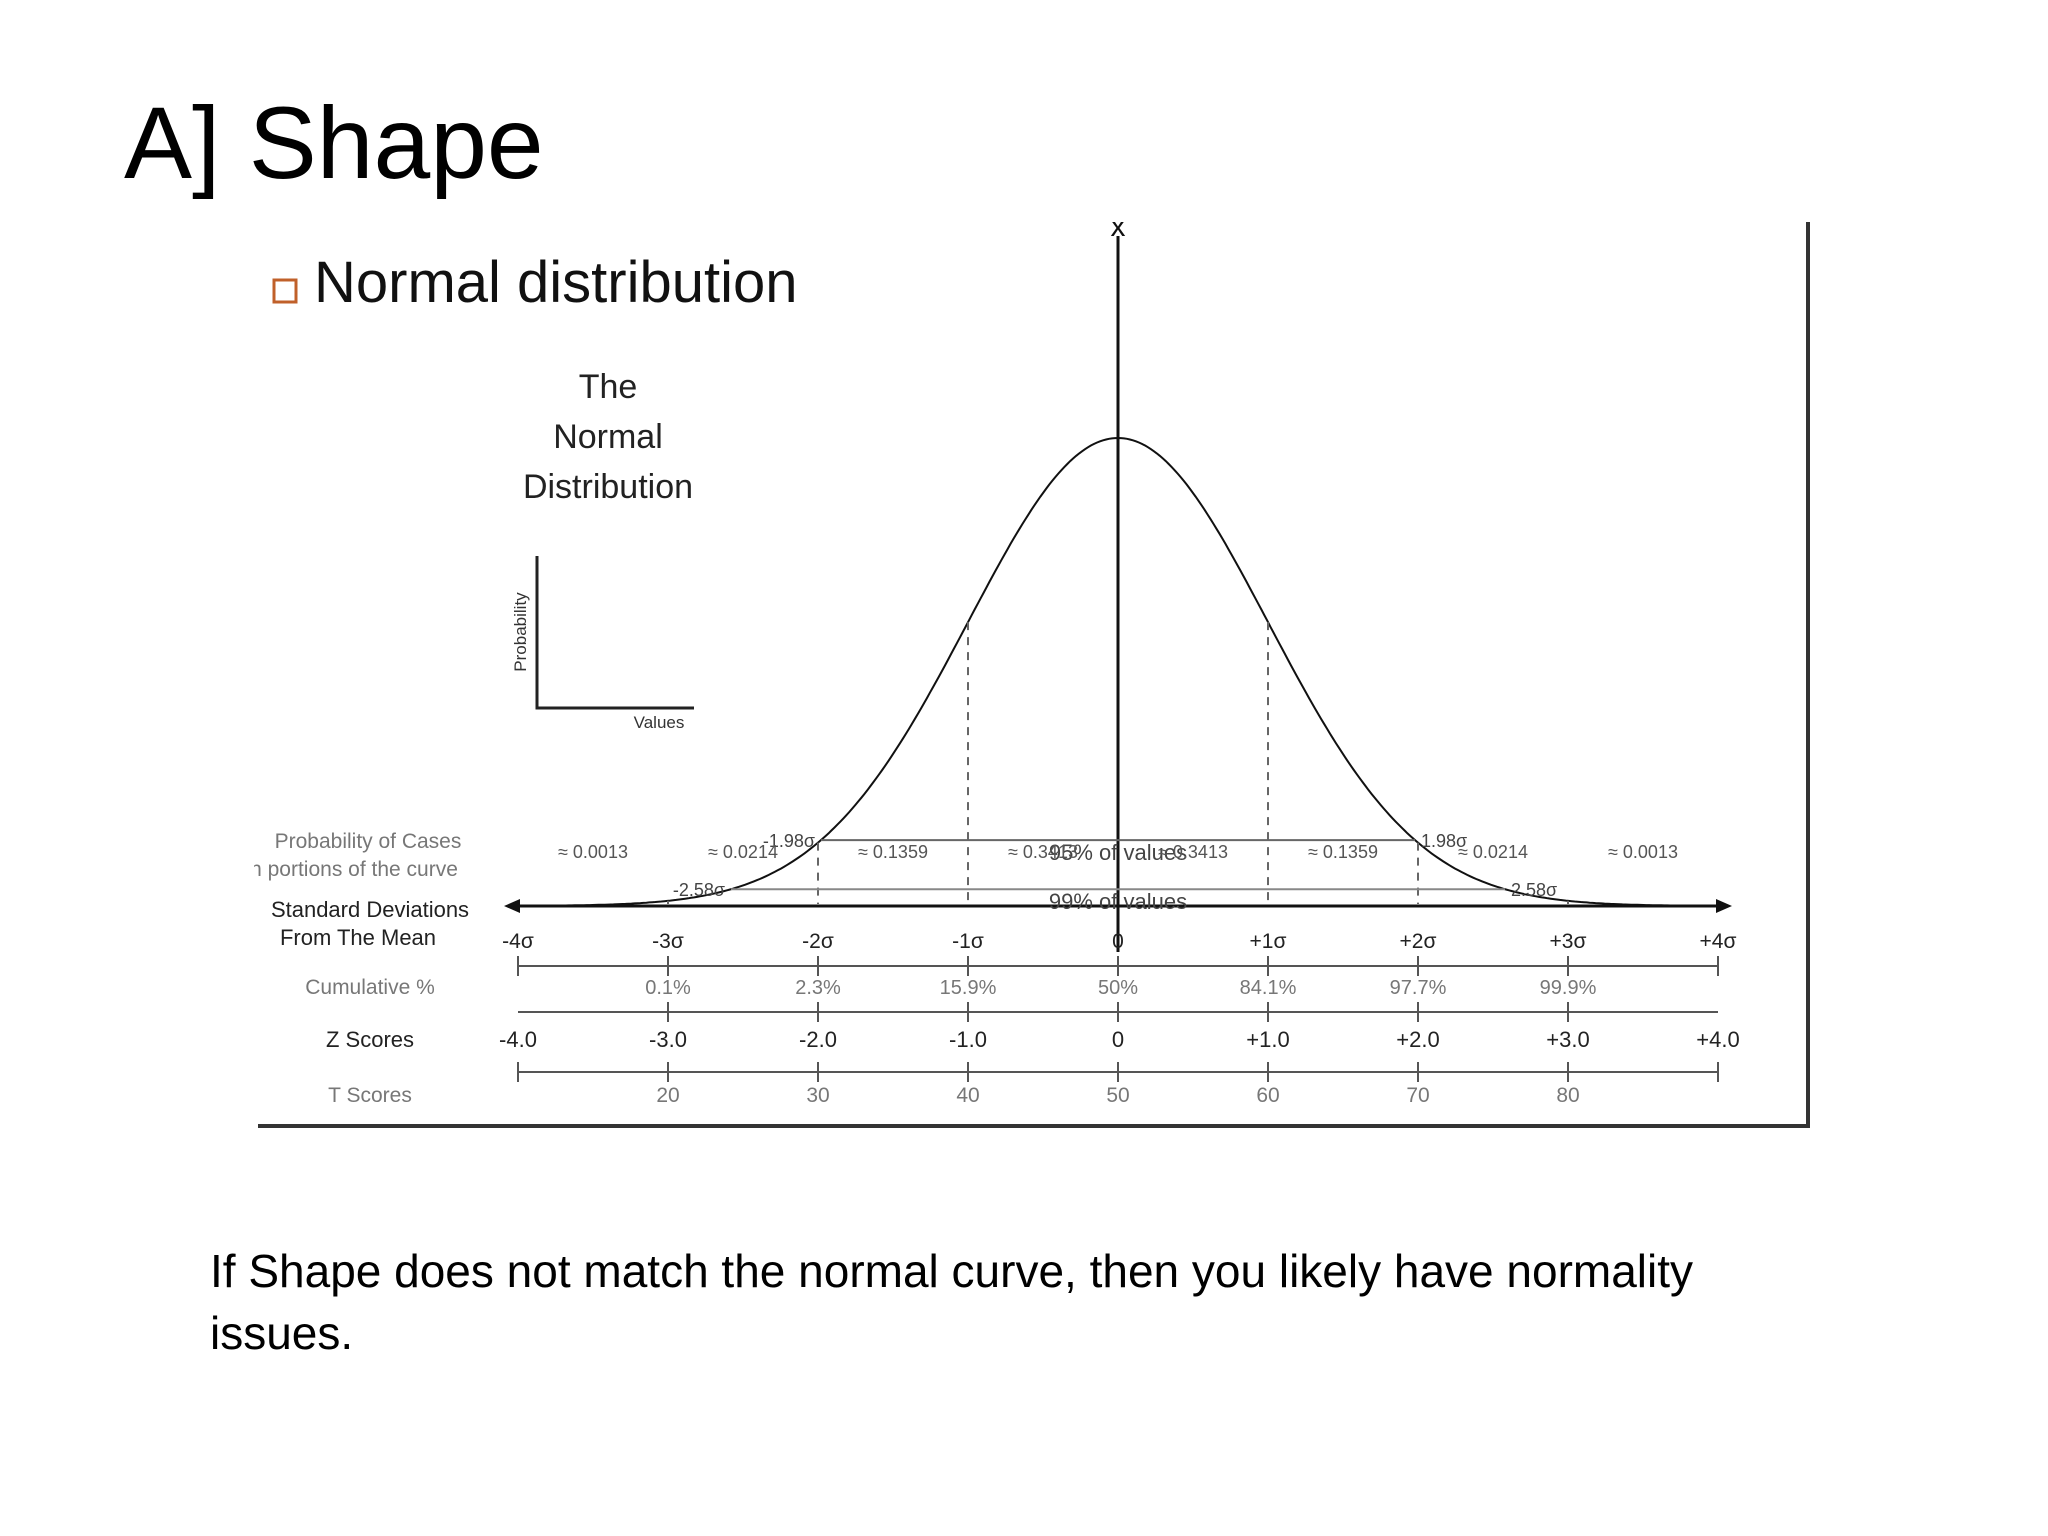 The height and width of the screenshot is (1536, 2048). What do you see at coordinates (1118, 1039) in the screenshot?
I see `z-score-value: 0` at bounding box center [1118, 1039].